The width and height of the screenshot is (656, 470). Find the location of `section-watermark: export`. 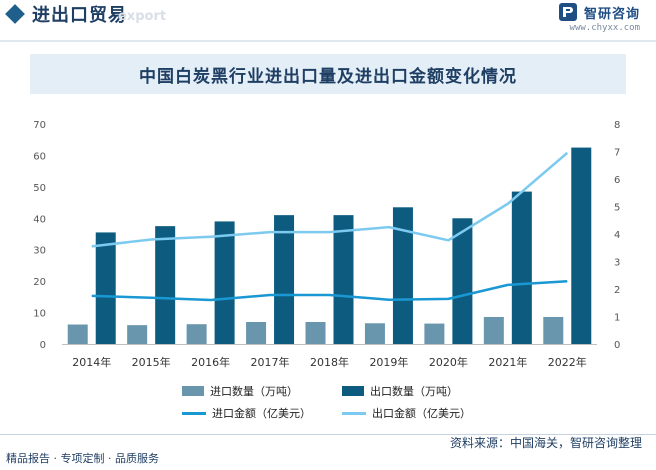

section-watermark: export is located at coordinates (142, 16).